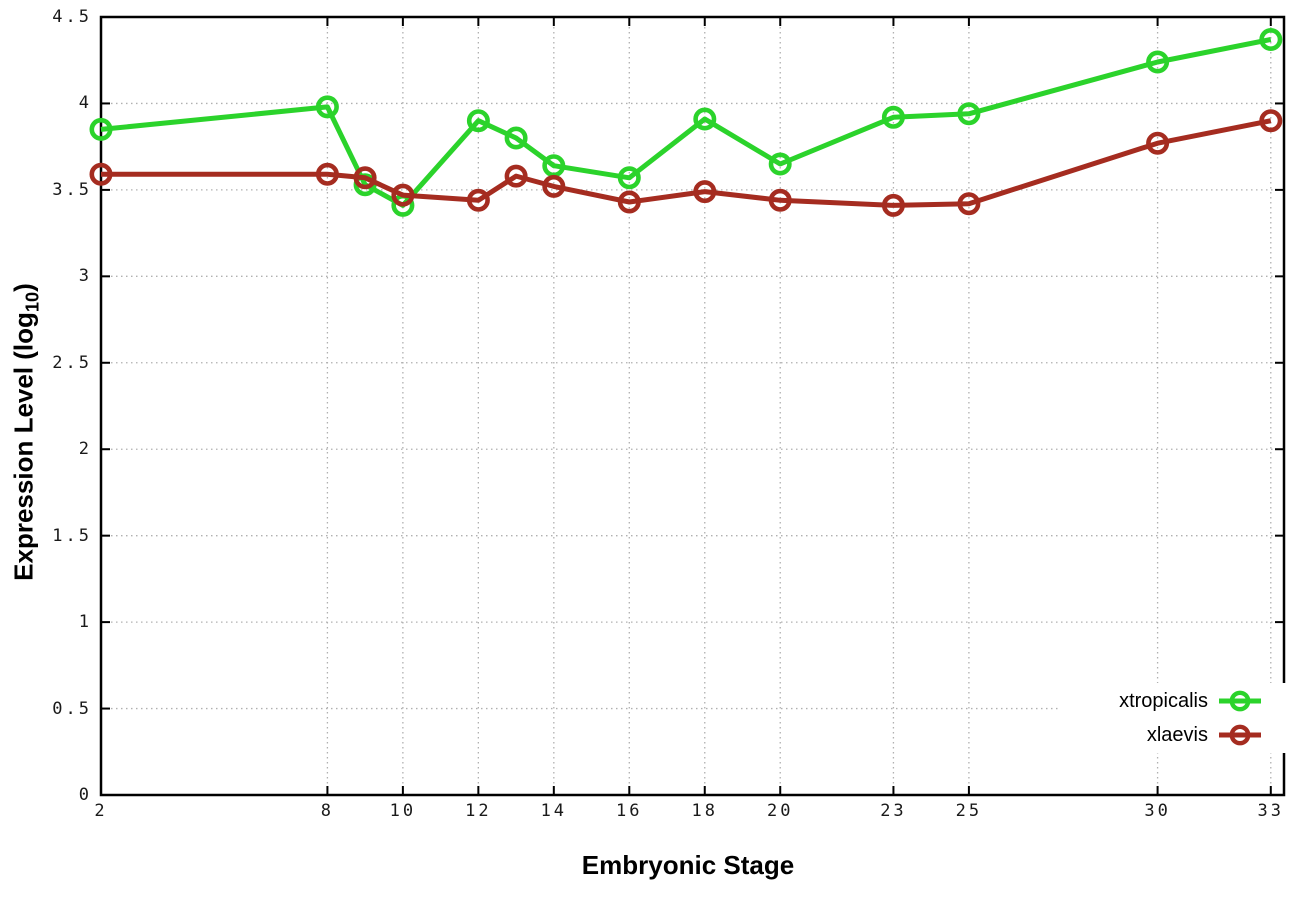 The height and width of the screenshot is (907, 1296). I want to click on x-tick-label-23: 23, so click(893, 811).